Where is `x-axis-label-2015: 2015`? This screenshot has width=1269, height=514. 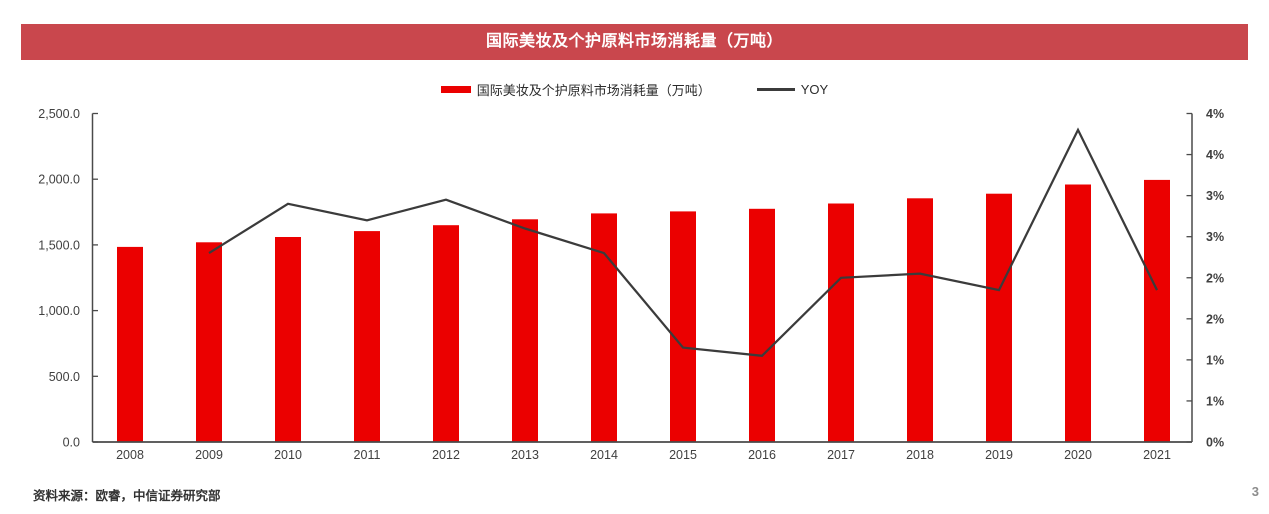 x-axis-label-2015: 2015 is located at coordinates (683, 455).